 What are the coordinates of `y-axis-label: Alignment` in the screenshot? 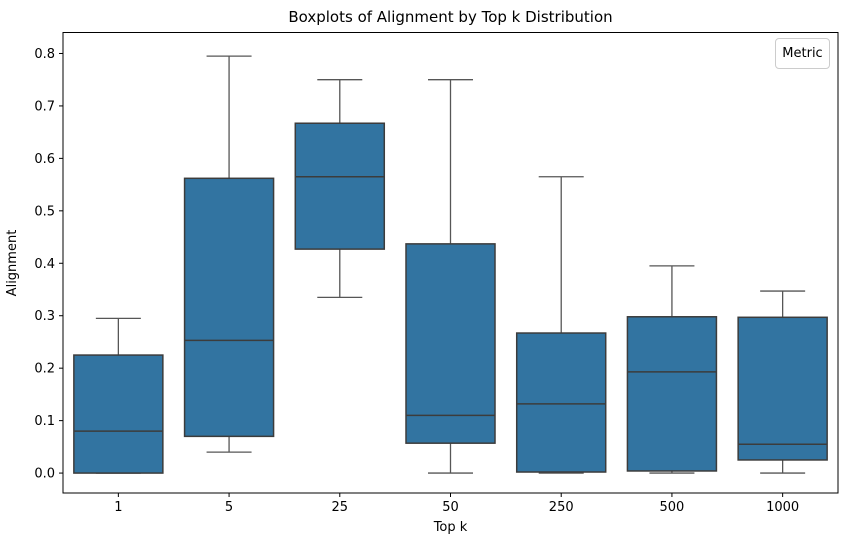 It's located at (12, 263).